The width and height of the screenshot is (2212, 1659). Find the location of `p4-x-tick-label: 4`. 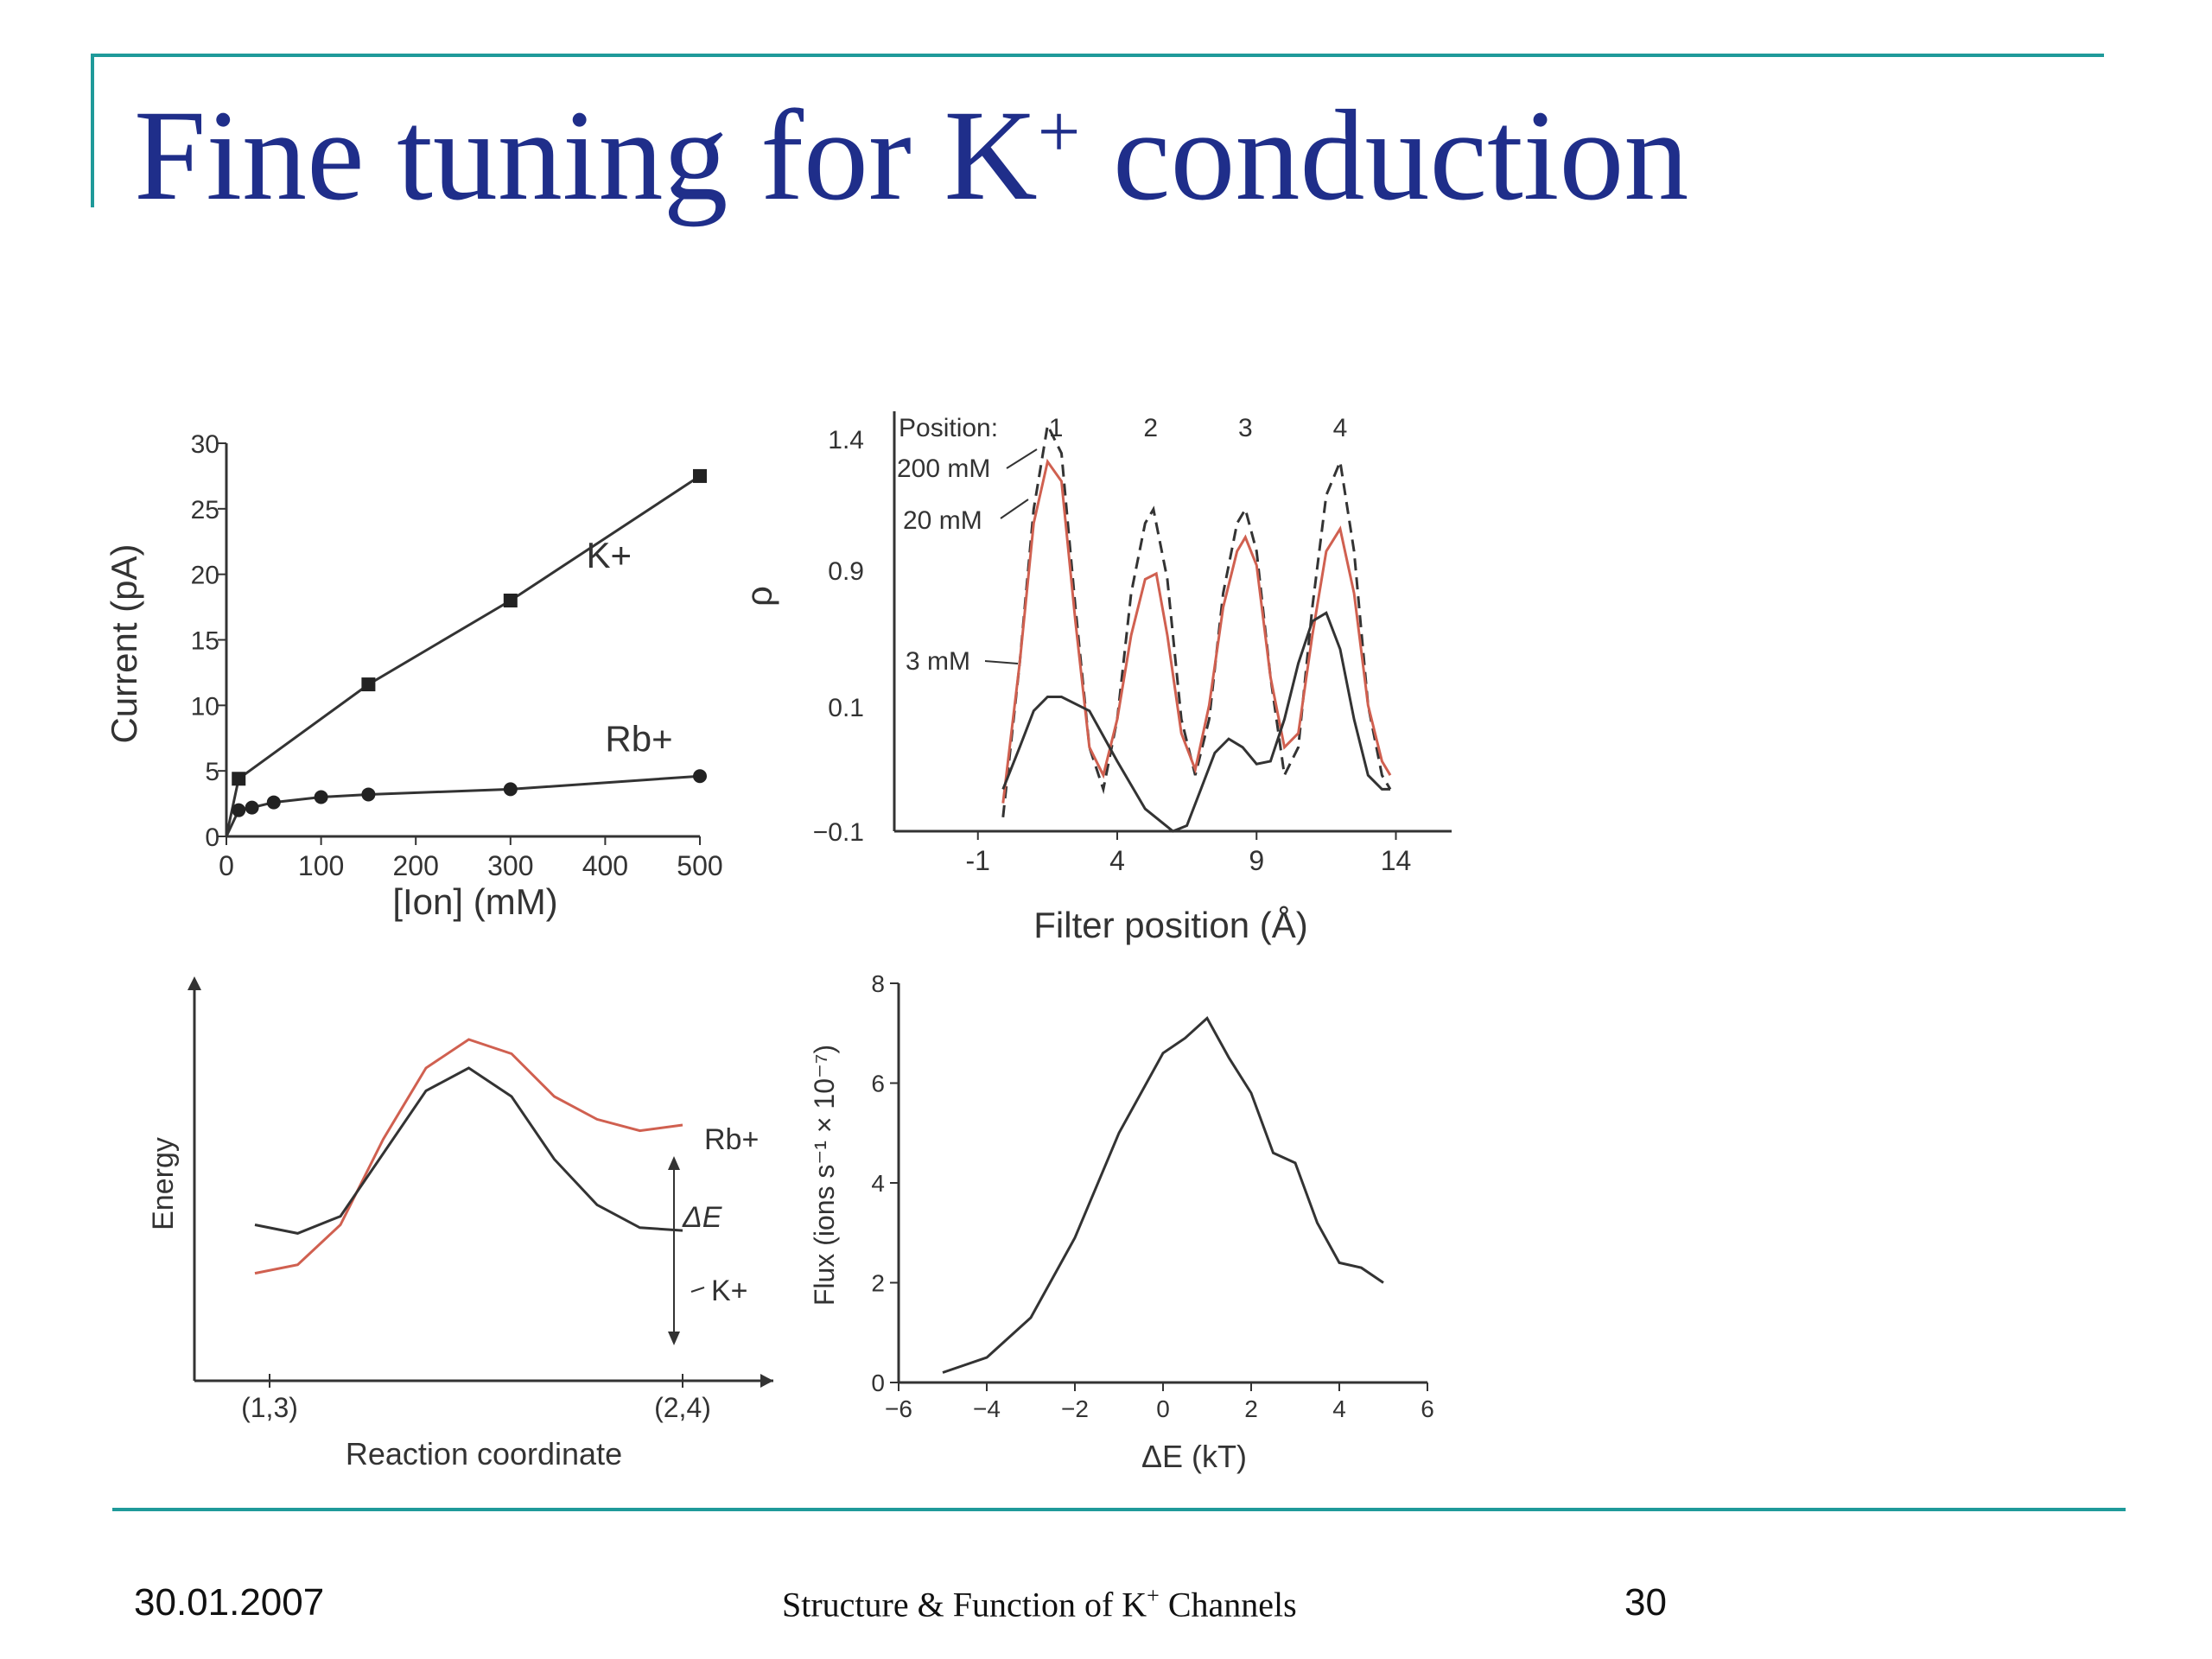

p4-x-tick-label: 4 is located at coordinates (1339, 1408).